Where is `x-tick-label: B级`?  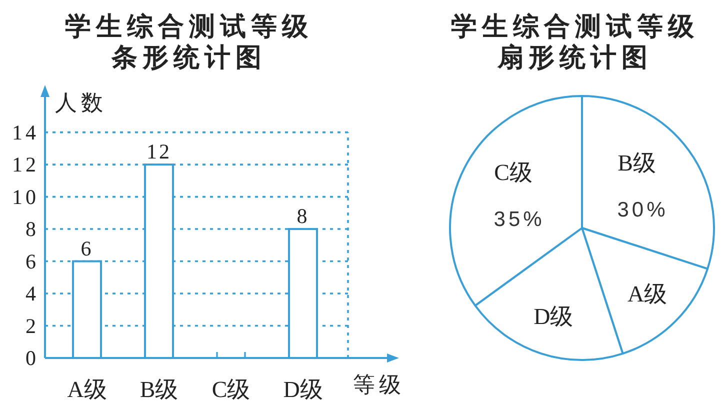
x-tick-label: B级 is located at coordinates (159, 389).